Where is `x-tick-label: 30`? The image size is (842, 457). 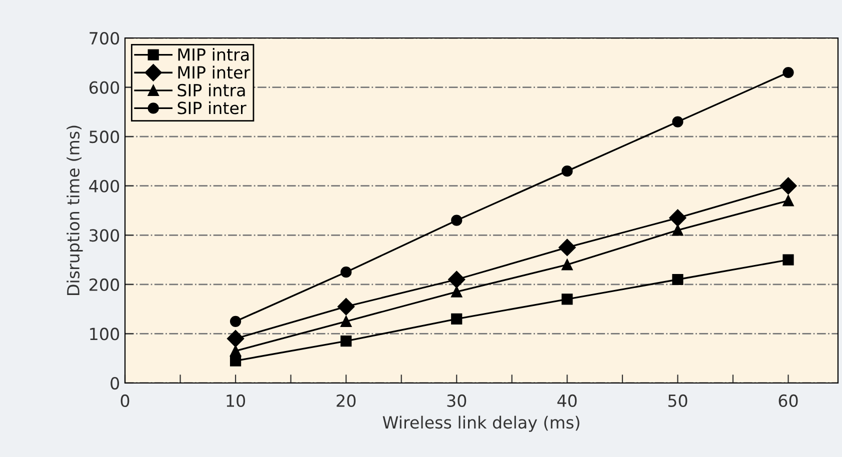
x-tick-label: 30 is located at coordinates (456, 401).